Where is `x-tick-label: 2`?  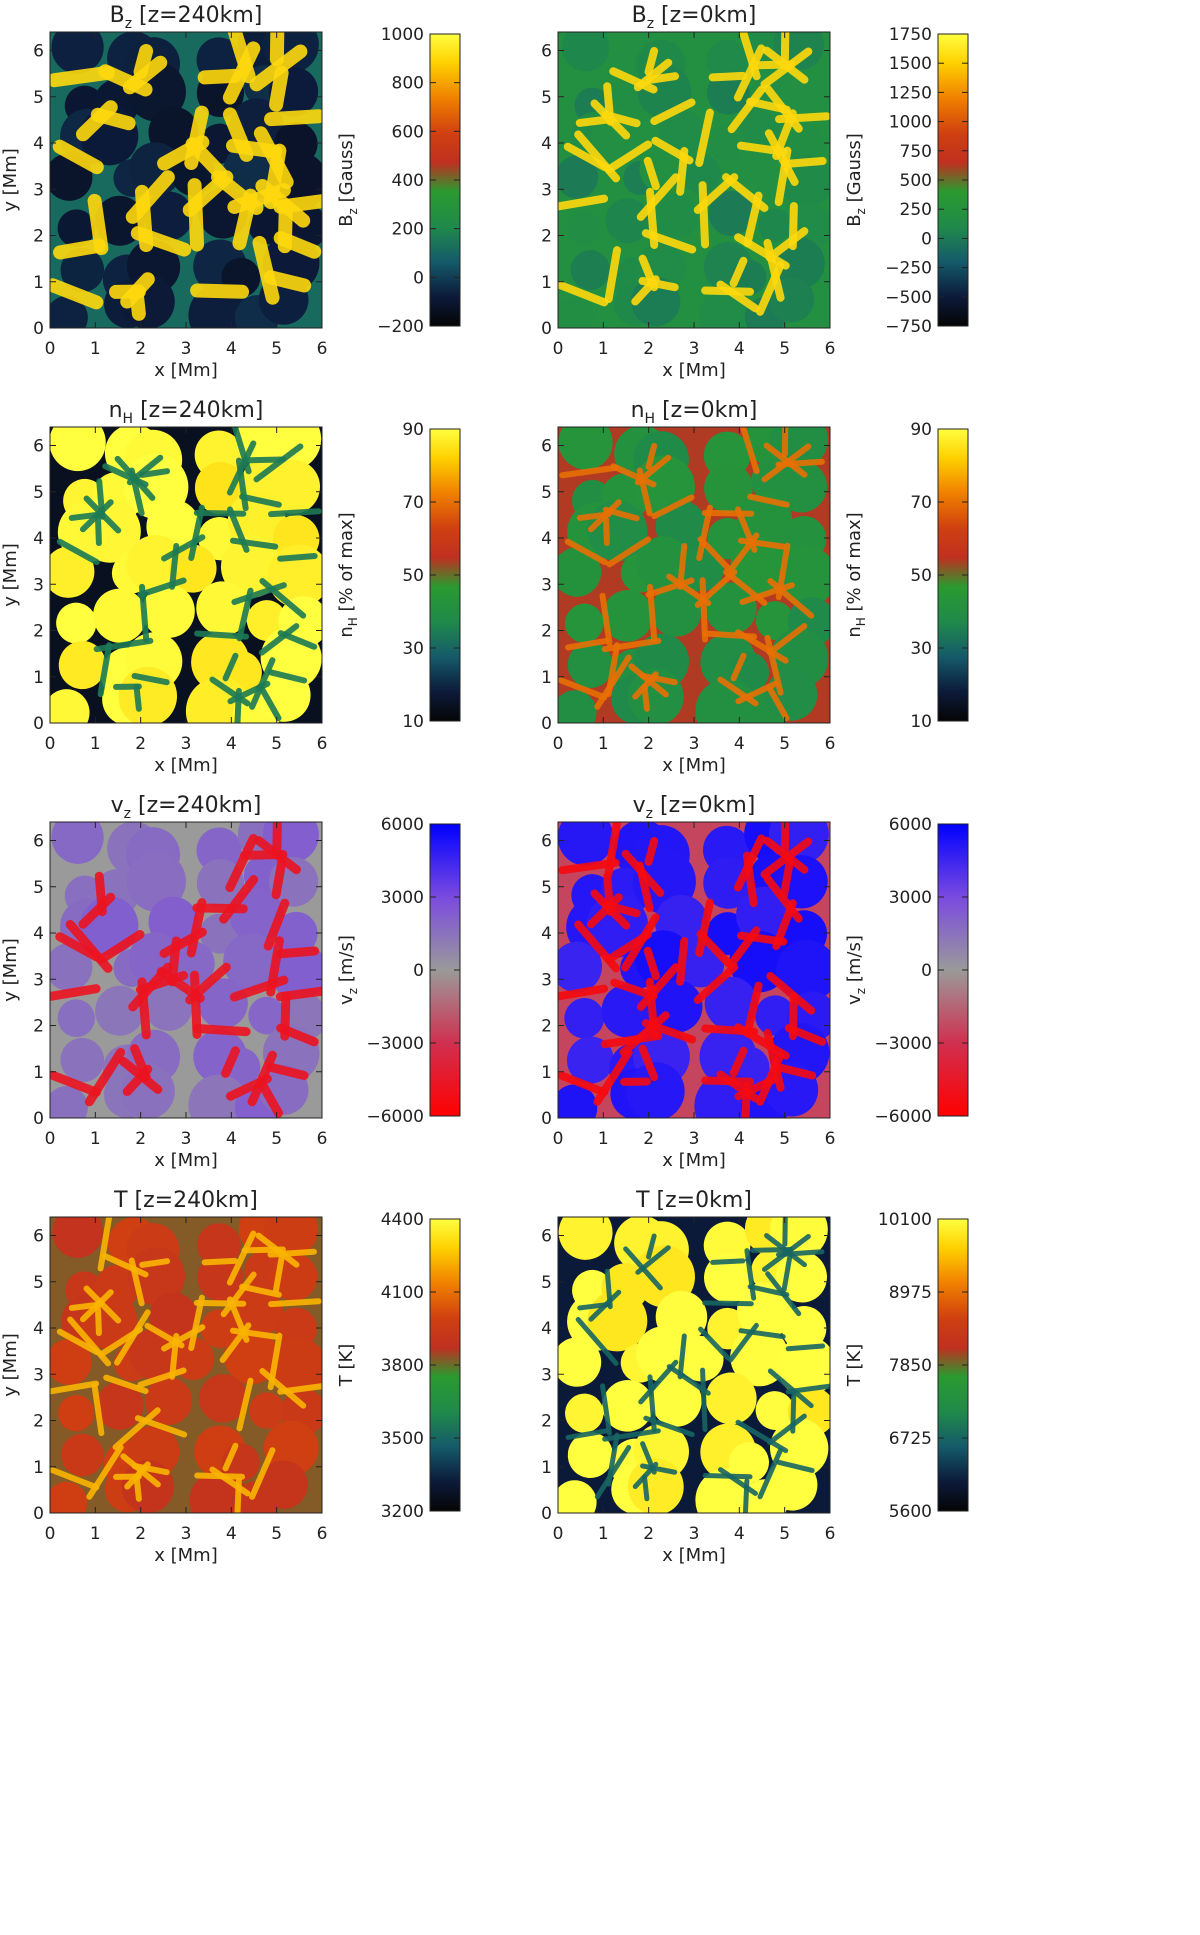
x-tick-label: 2 is located at coordinates (648, 1534).